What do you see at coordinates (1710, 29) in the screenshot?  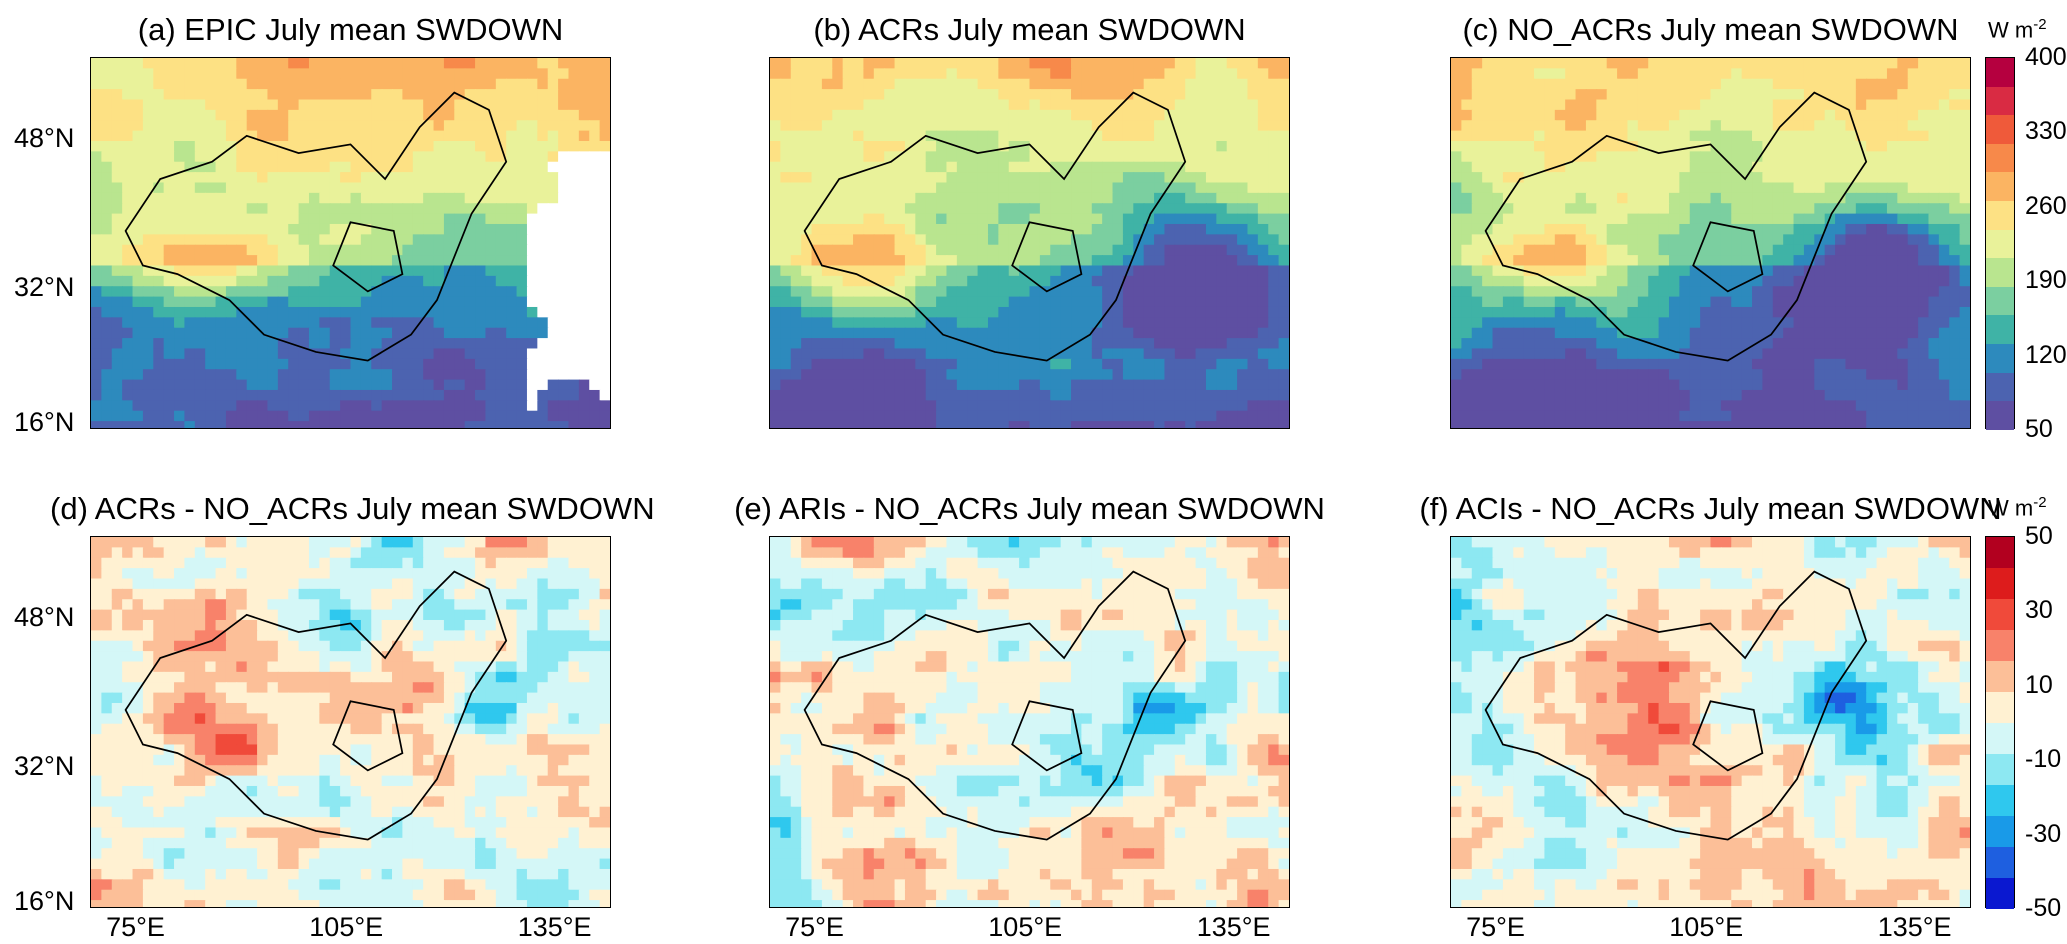 I see `panel-title: (c) NO_ACRs July mean SWDOWN` at bounding box center [1710, 29].